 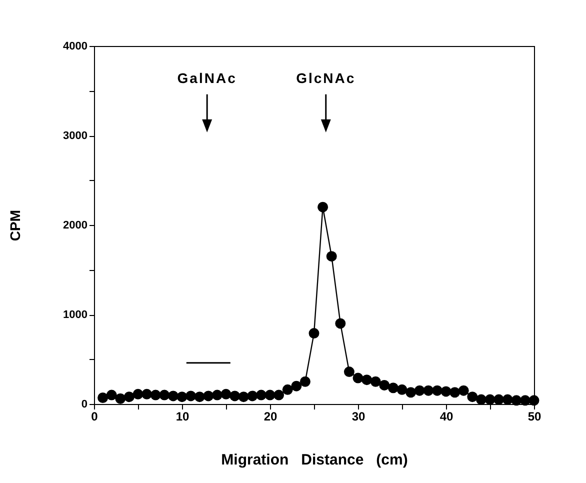 I want to click on y-tick-label: 4000, so click(x=75, y=46).